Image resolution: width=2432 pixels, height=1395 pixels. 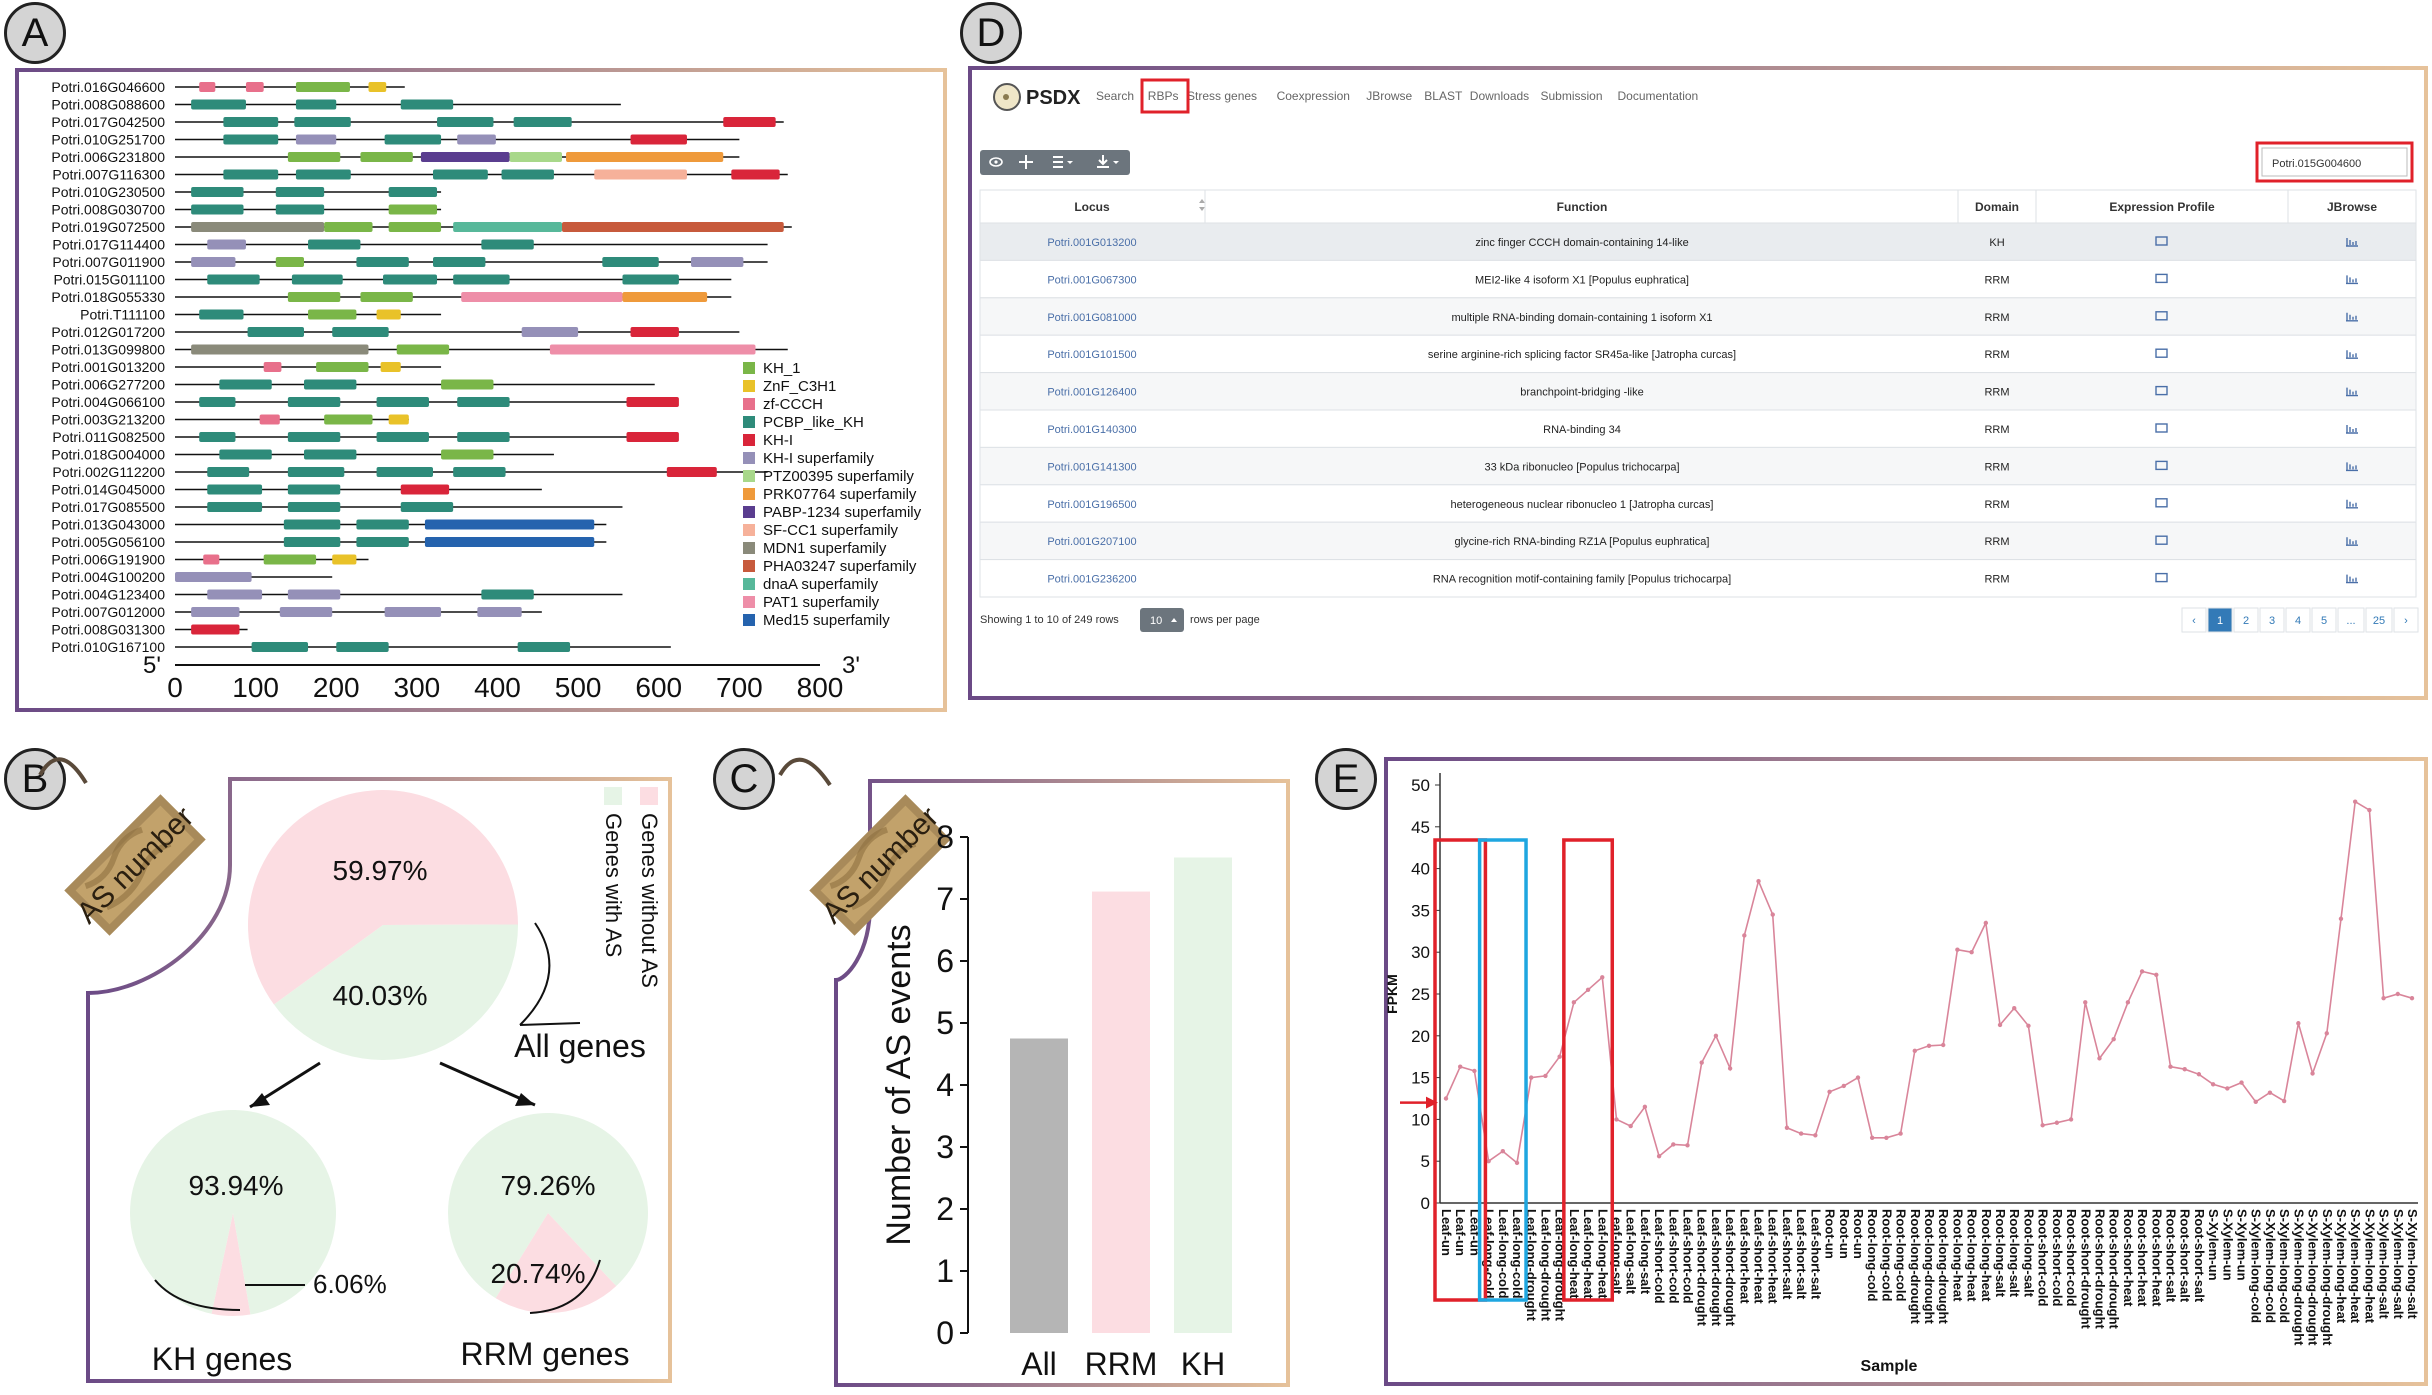 I want to click on nav-item: Stress genes, so click(x=1222, y=96).